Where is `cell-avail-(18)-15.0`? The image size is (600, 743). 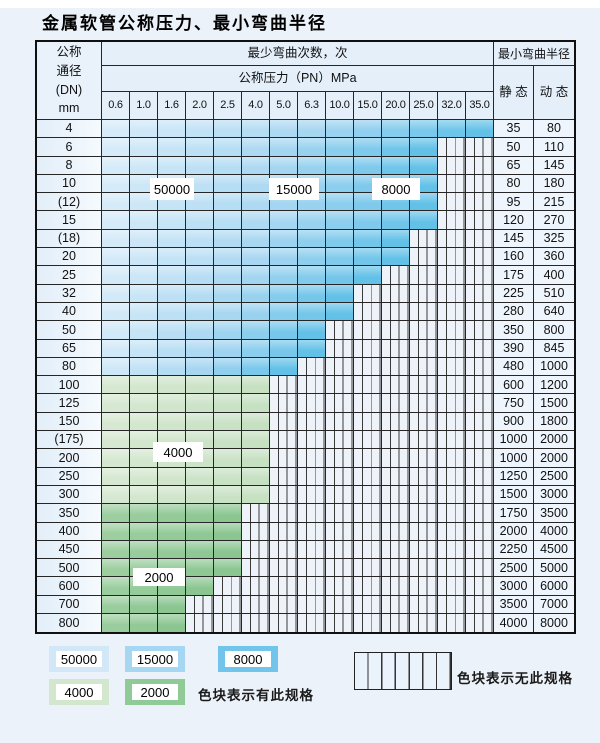 cell-avail-(18)-15.0 is located at coordinates (368, 239).